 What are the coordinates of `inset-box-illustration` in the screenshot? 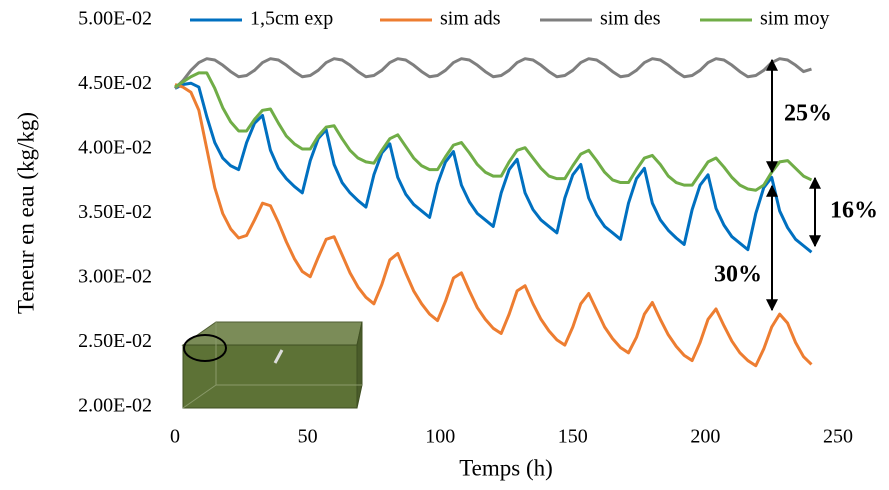 It's located at (272, 365).